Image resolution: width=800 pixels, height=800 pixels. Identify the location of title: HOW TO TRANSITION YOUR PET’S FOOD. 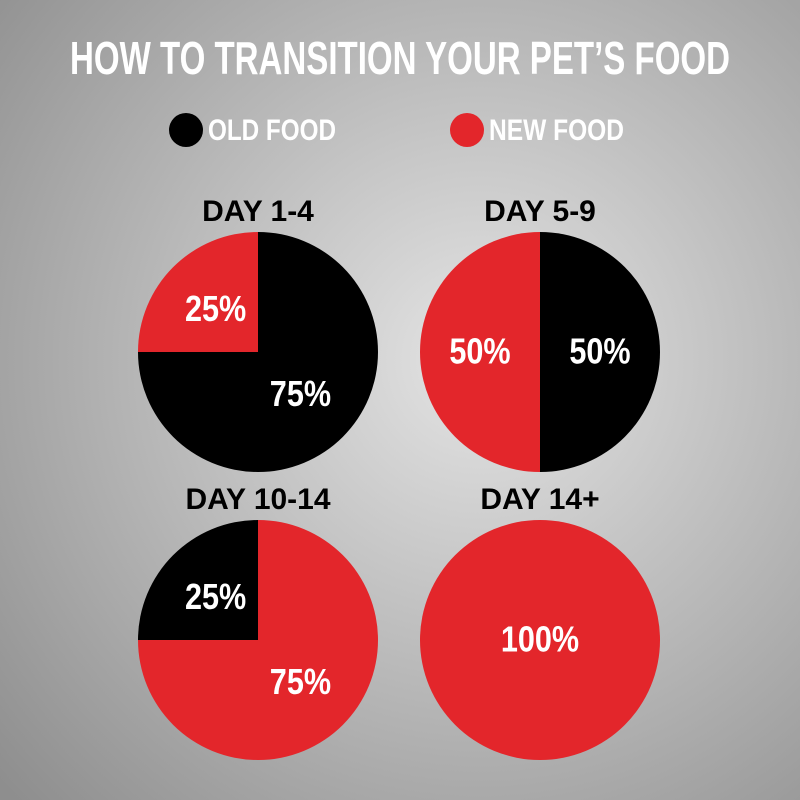
(400, 58).